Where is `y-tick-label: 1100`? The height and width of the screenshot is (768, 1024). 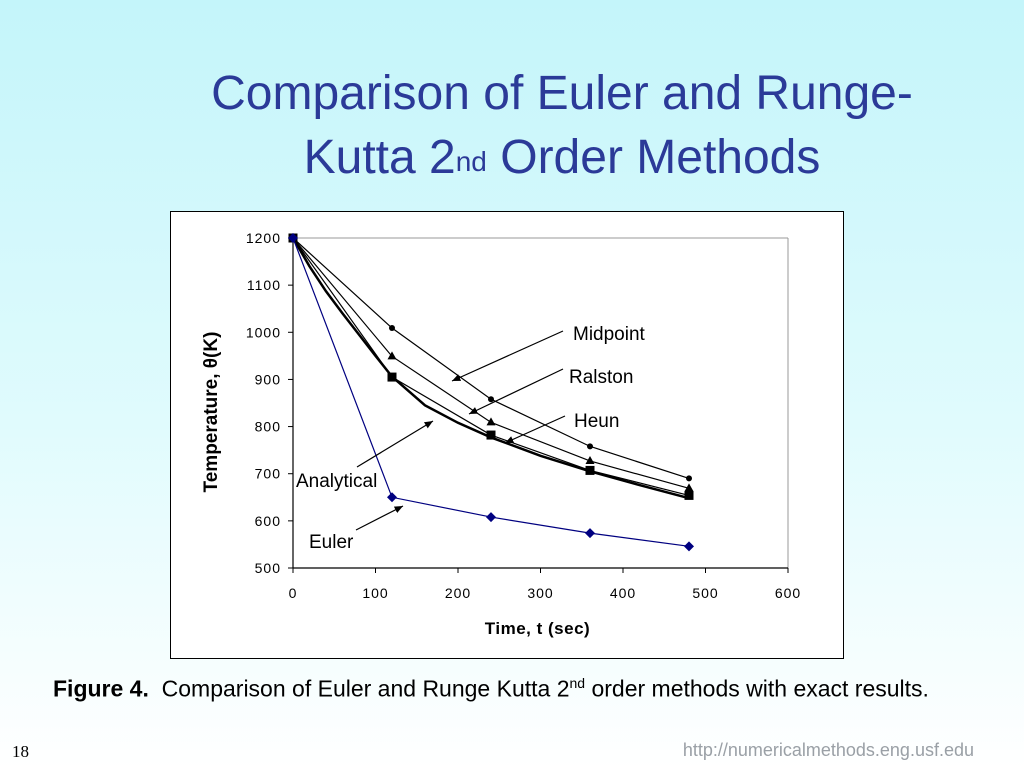
y-tick-label: 1100 is located at coordinates (264, 285).